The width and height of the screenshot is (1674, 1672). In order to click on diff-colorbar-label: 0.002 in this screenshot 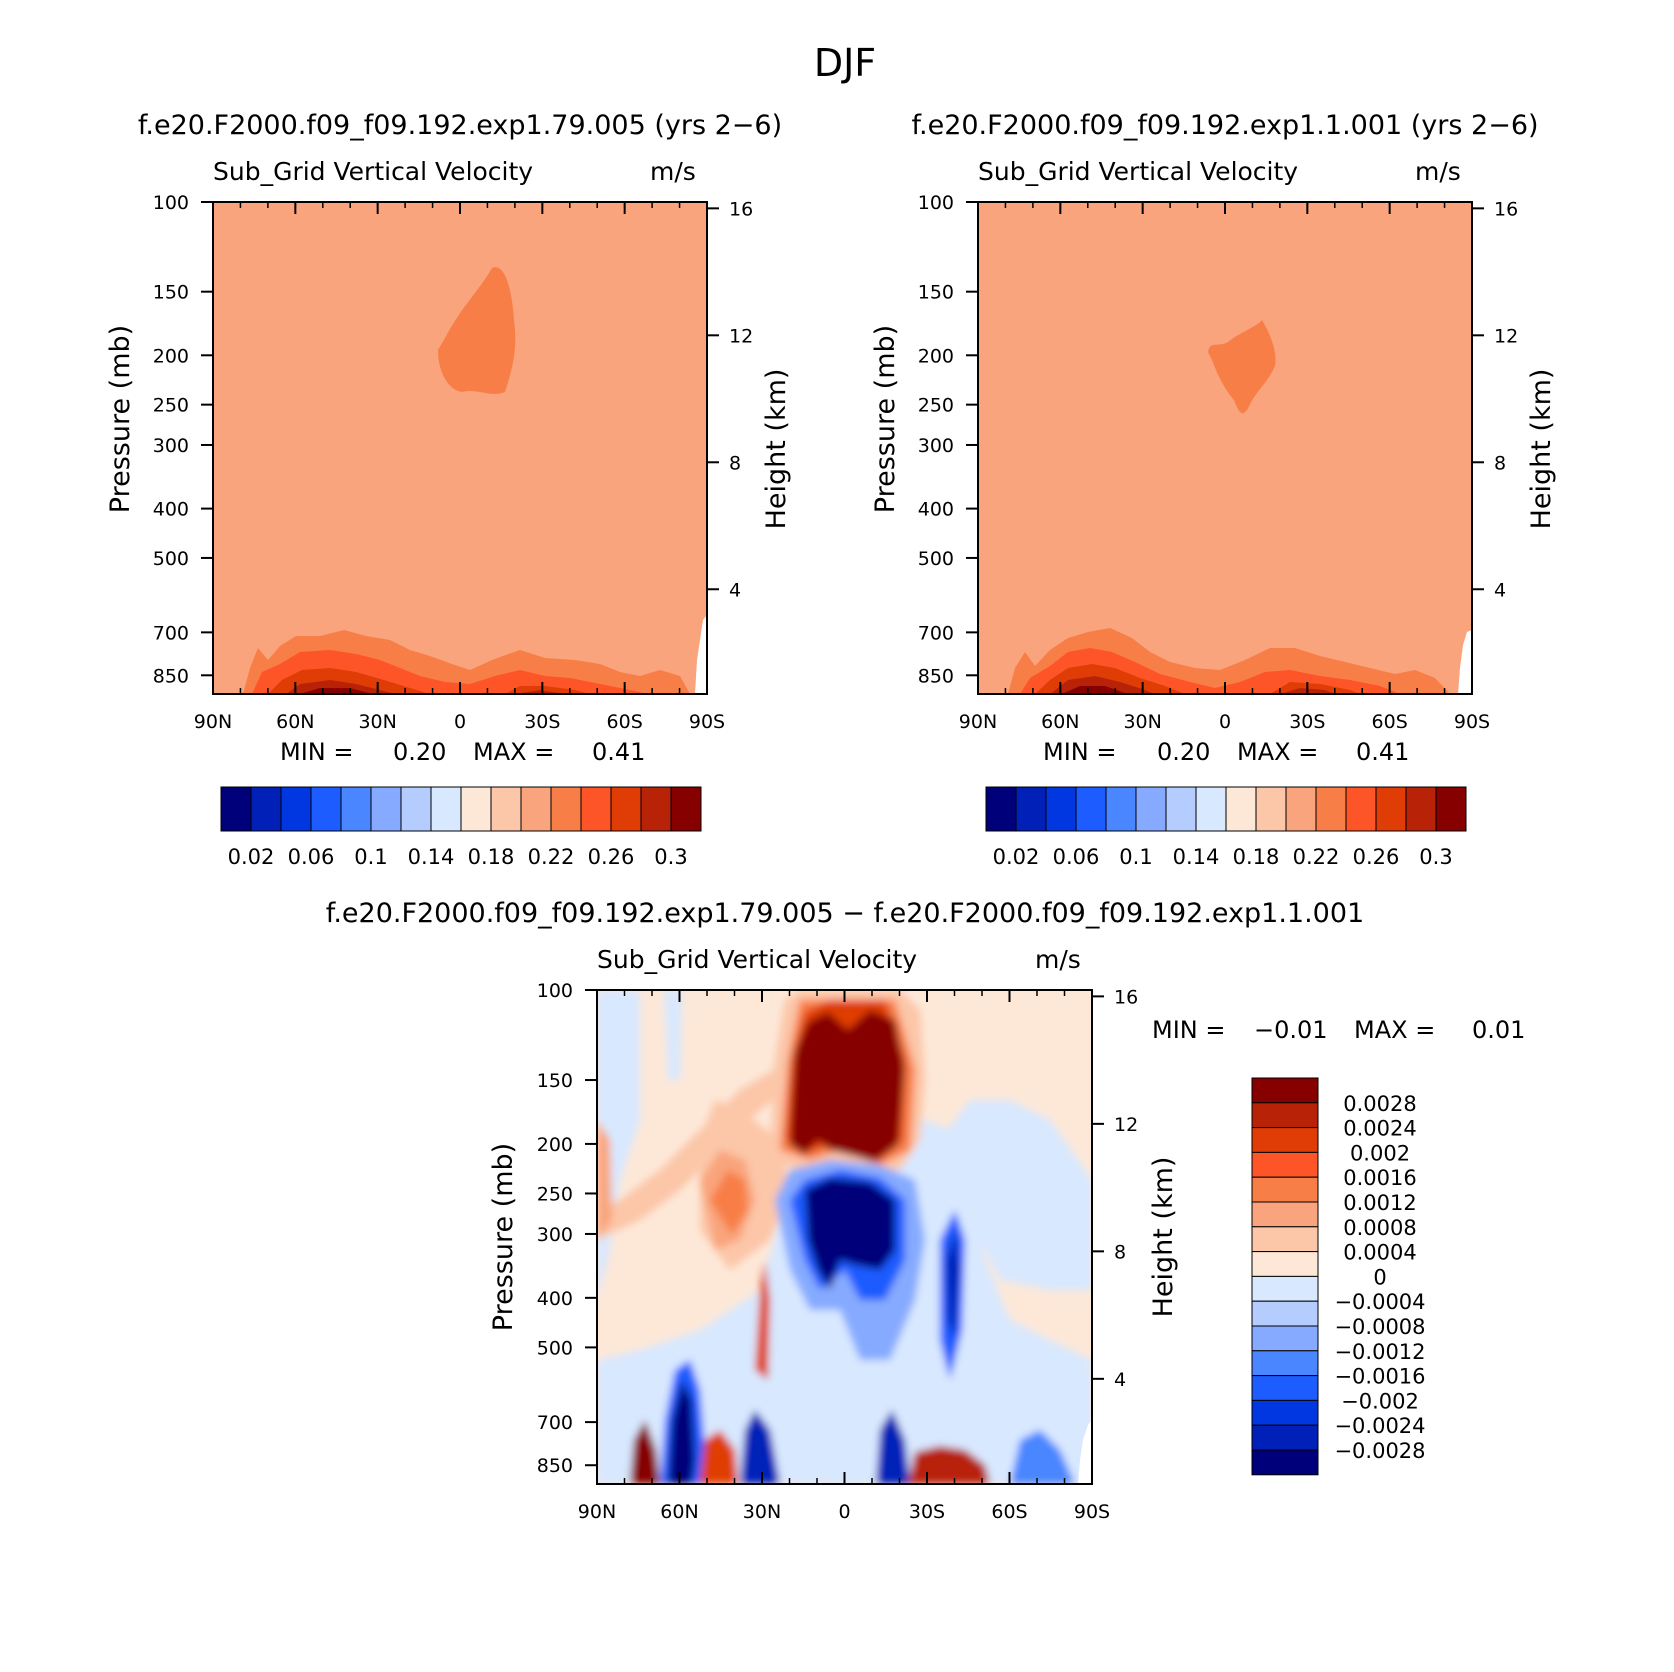, I will do `click(1380, 1153)`.